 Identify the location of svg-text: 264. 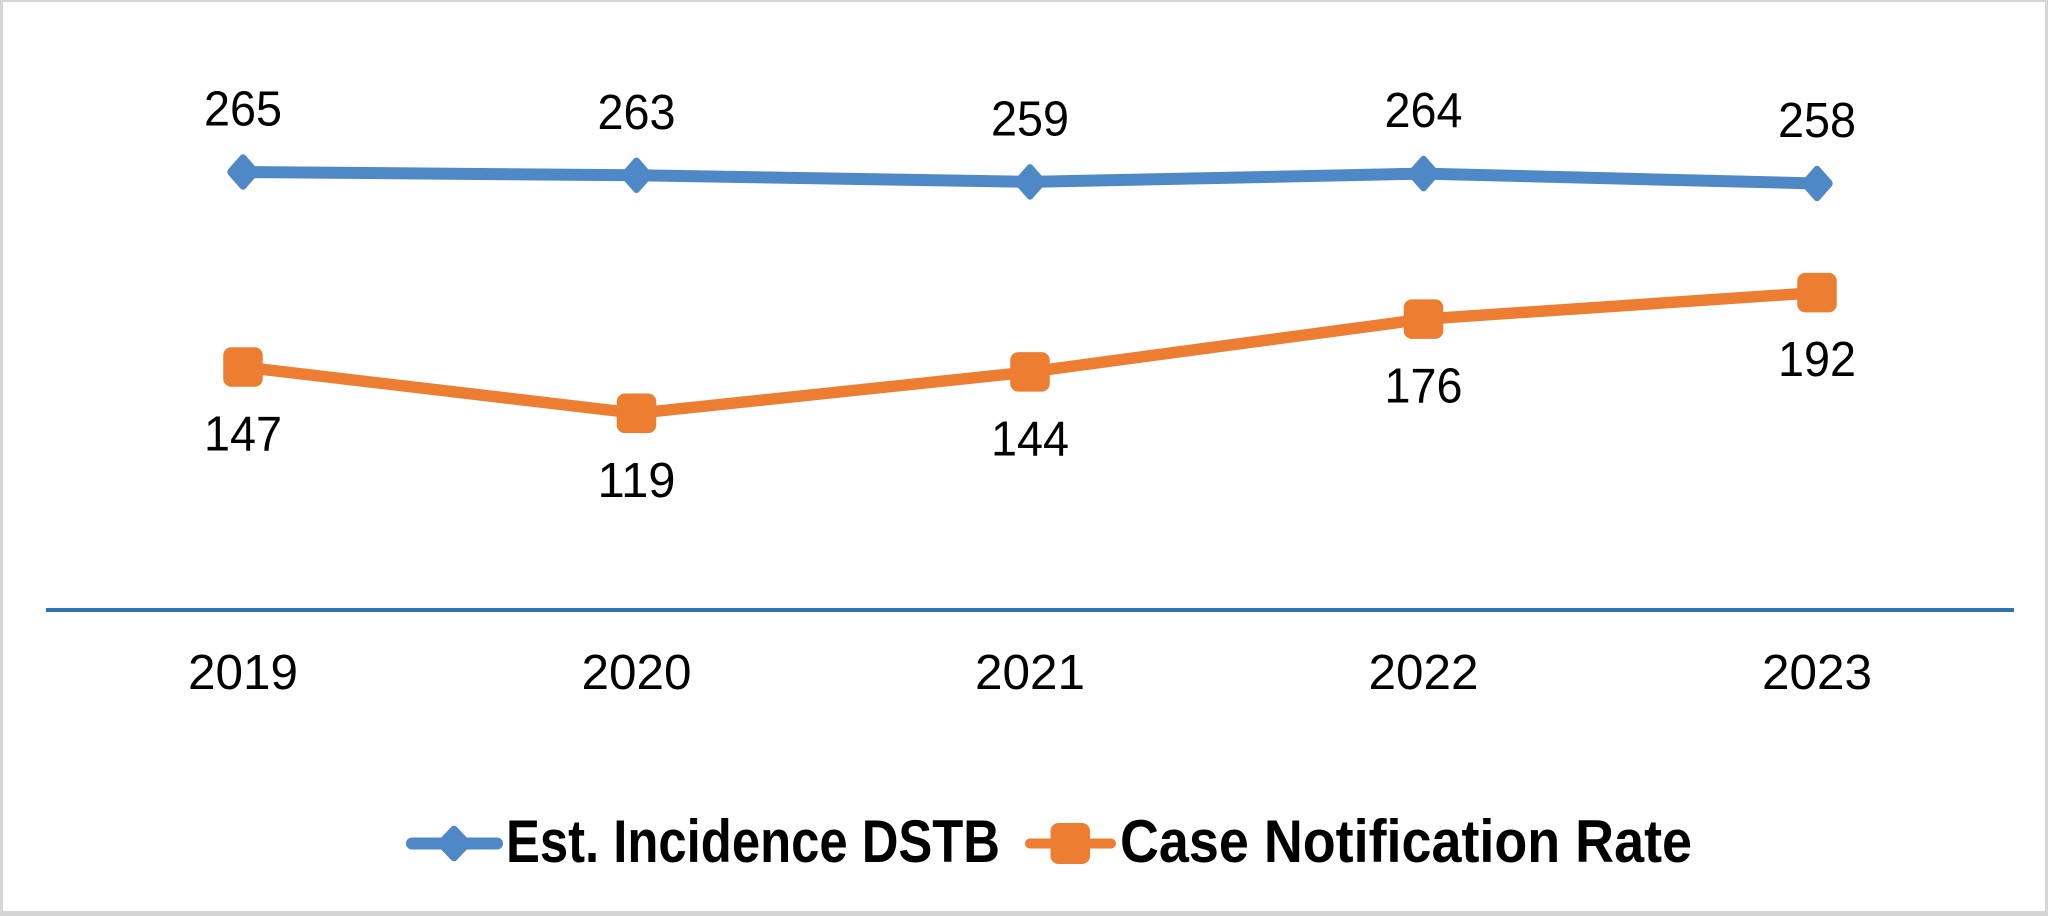
(1424, 111).